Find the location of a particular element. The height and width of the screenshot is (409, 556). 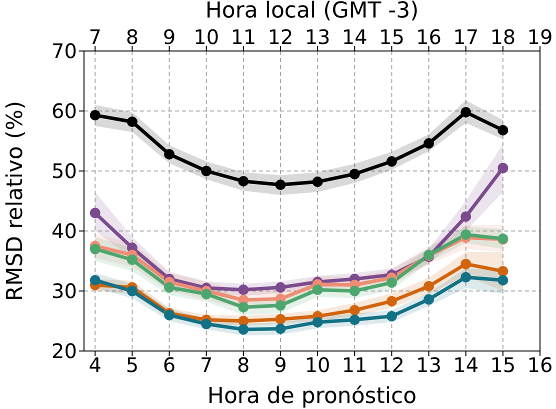

x2-tick-label: 13 is located at coordinates (317, 37).